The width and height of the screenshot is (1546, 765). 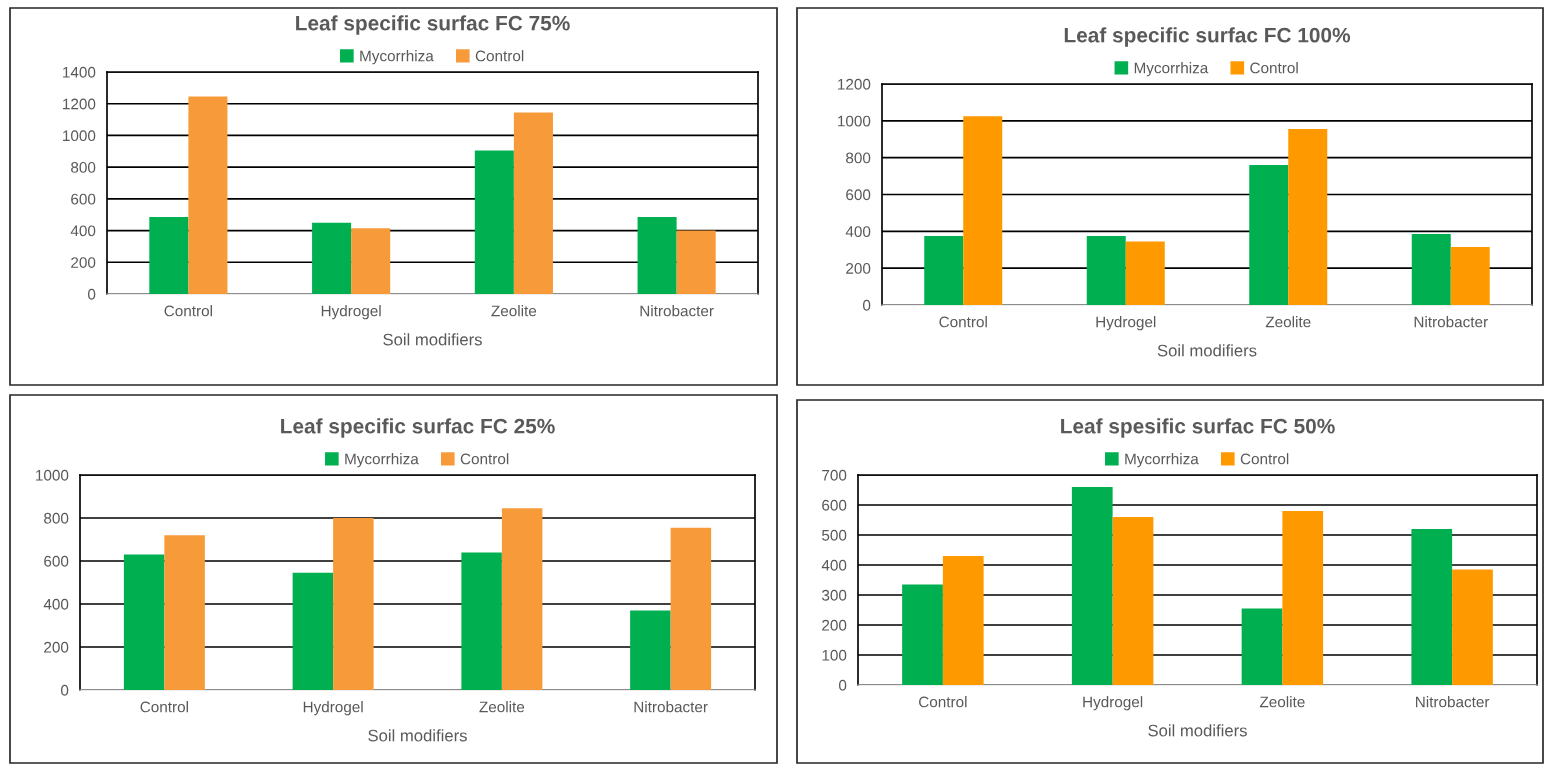 What do you see at coordinates (1207, 37) in the screenshot?
I see `chart-title: Leaf specific surfac FC 100%` at bounding box center [1207, 37].